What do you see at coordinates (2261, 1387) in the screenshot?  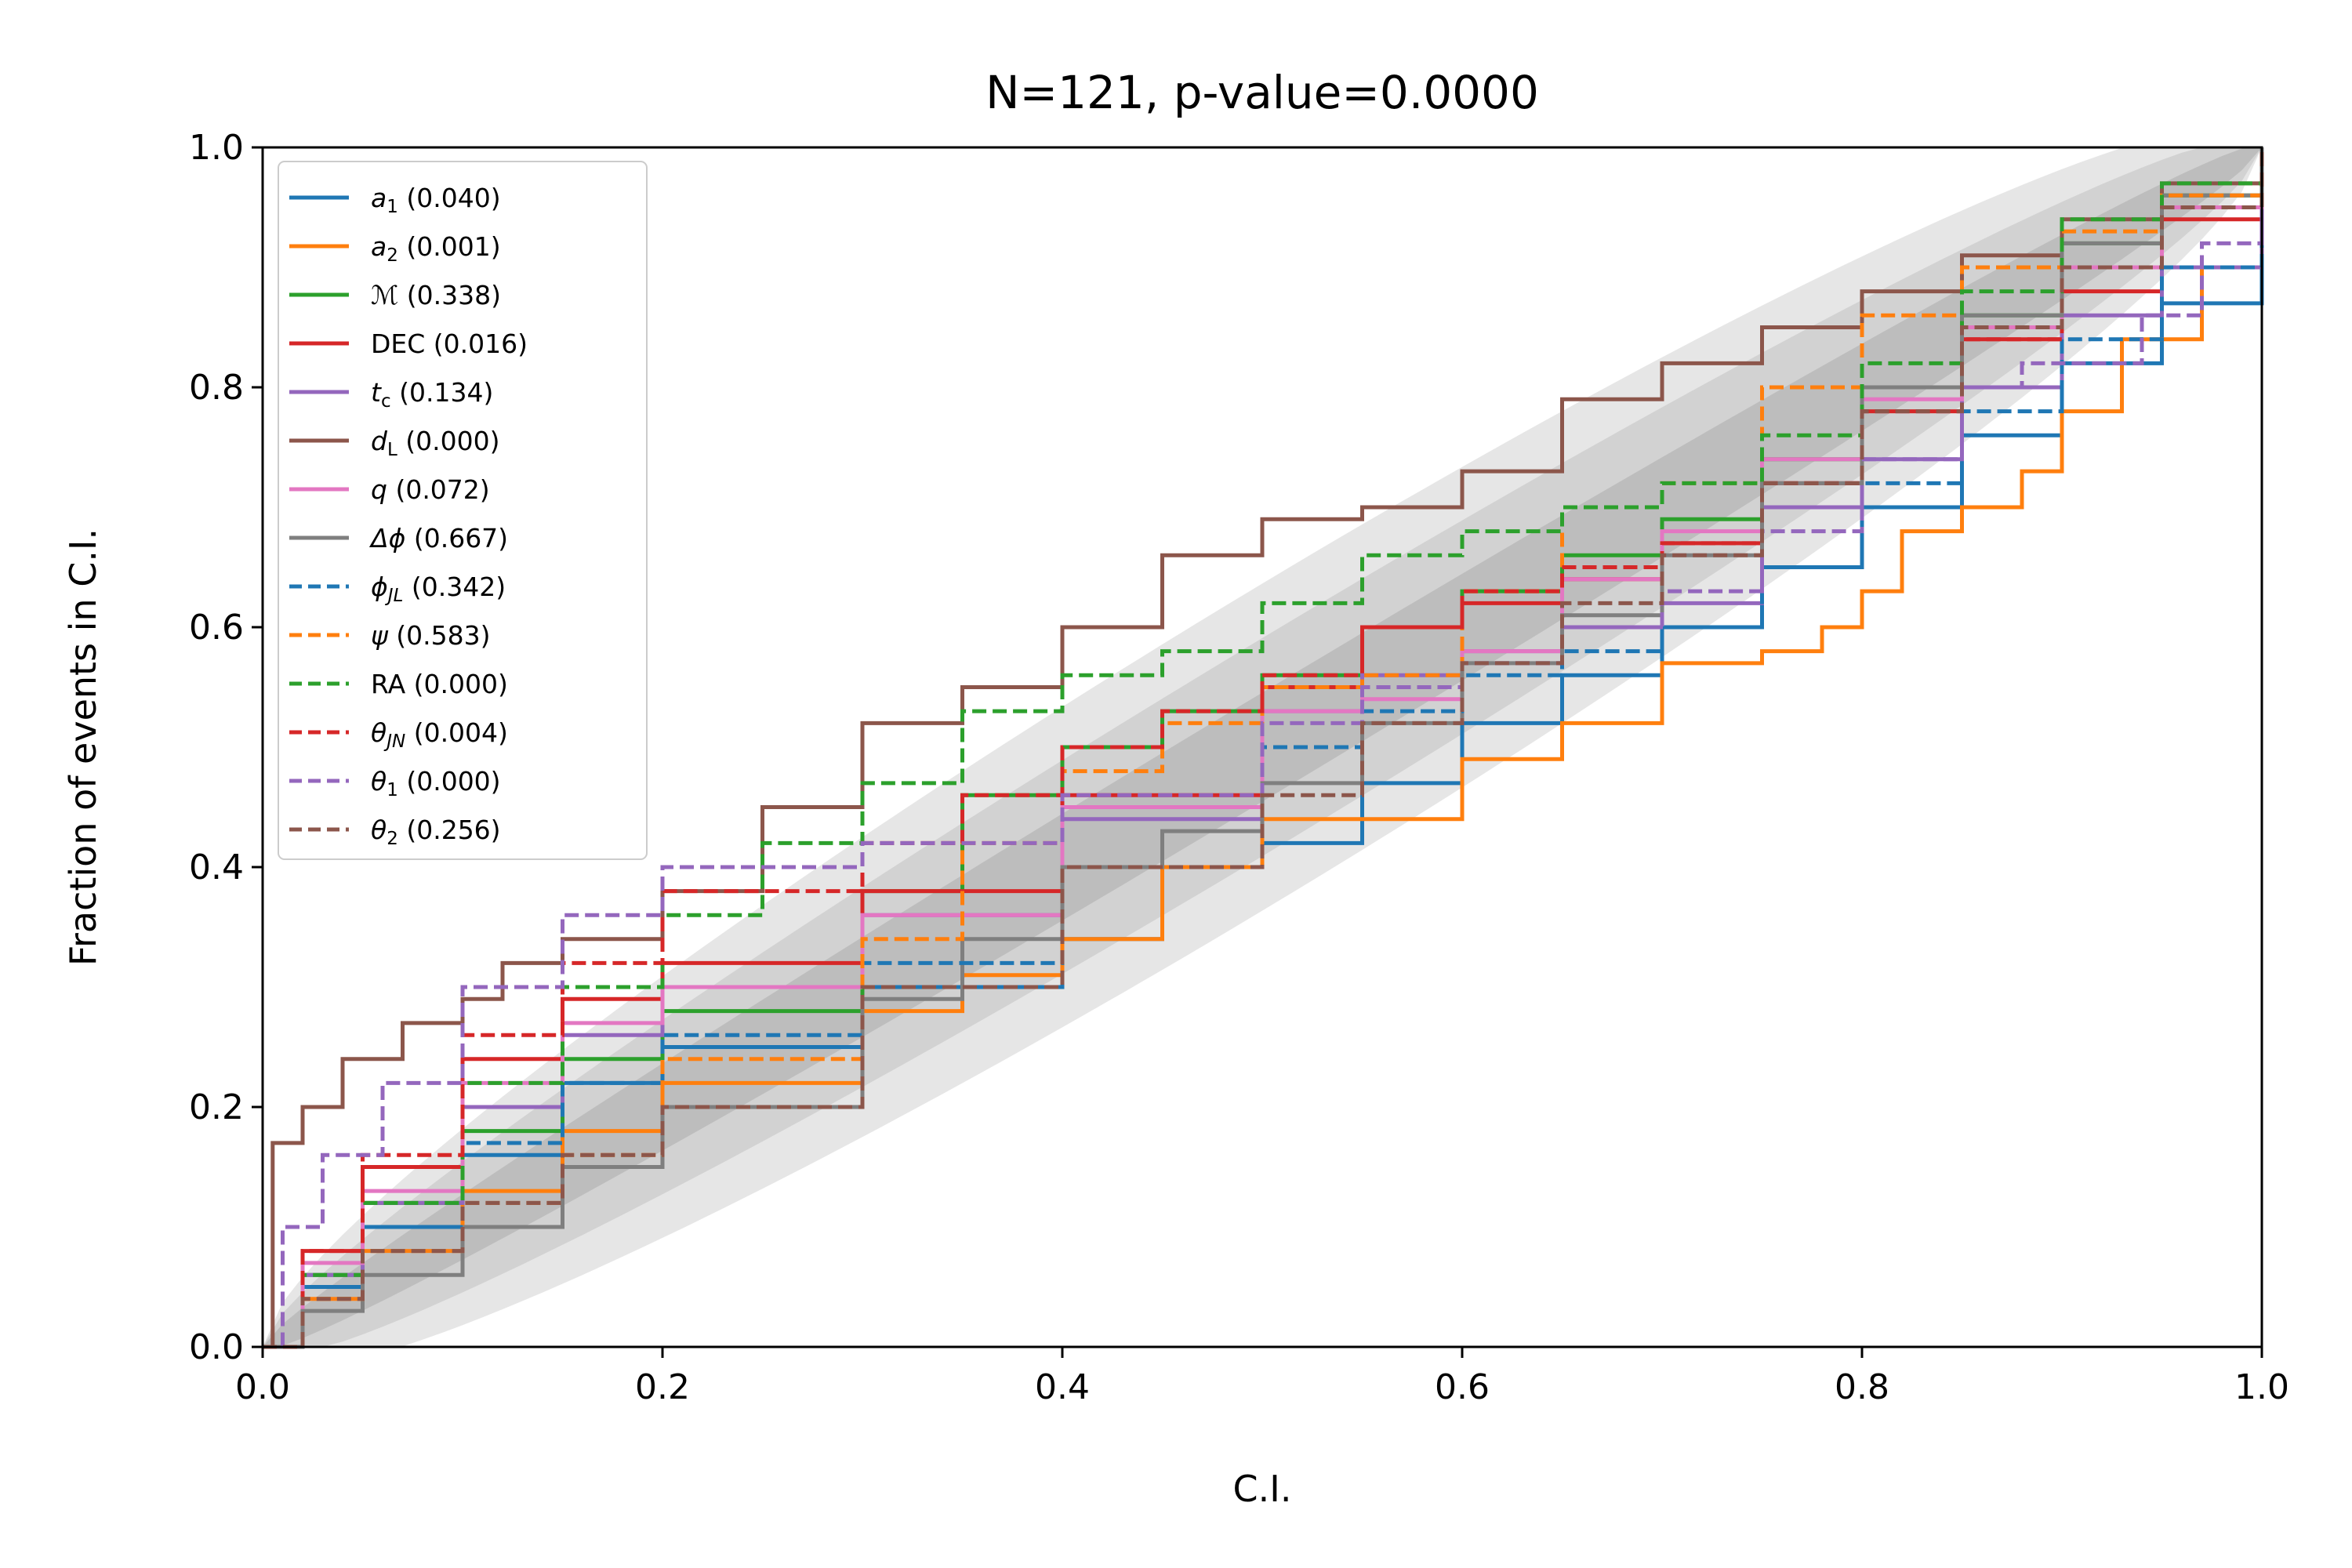 I see `x-tick-label: 1.0` at bounding box center [2261, 1387].